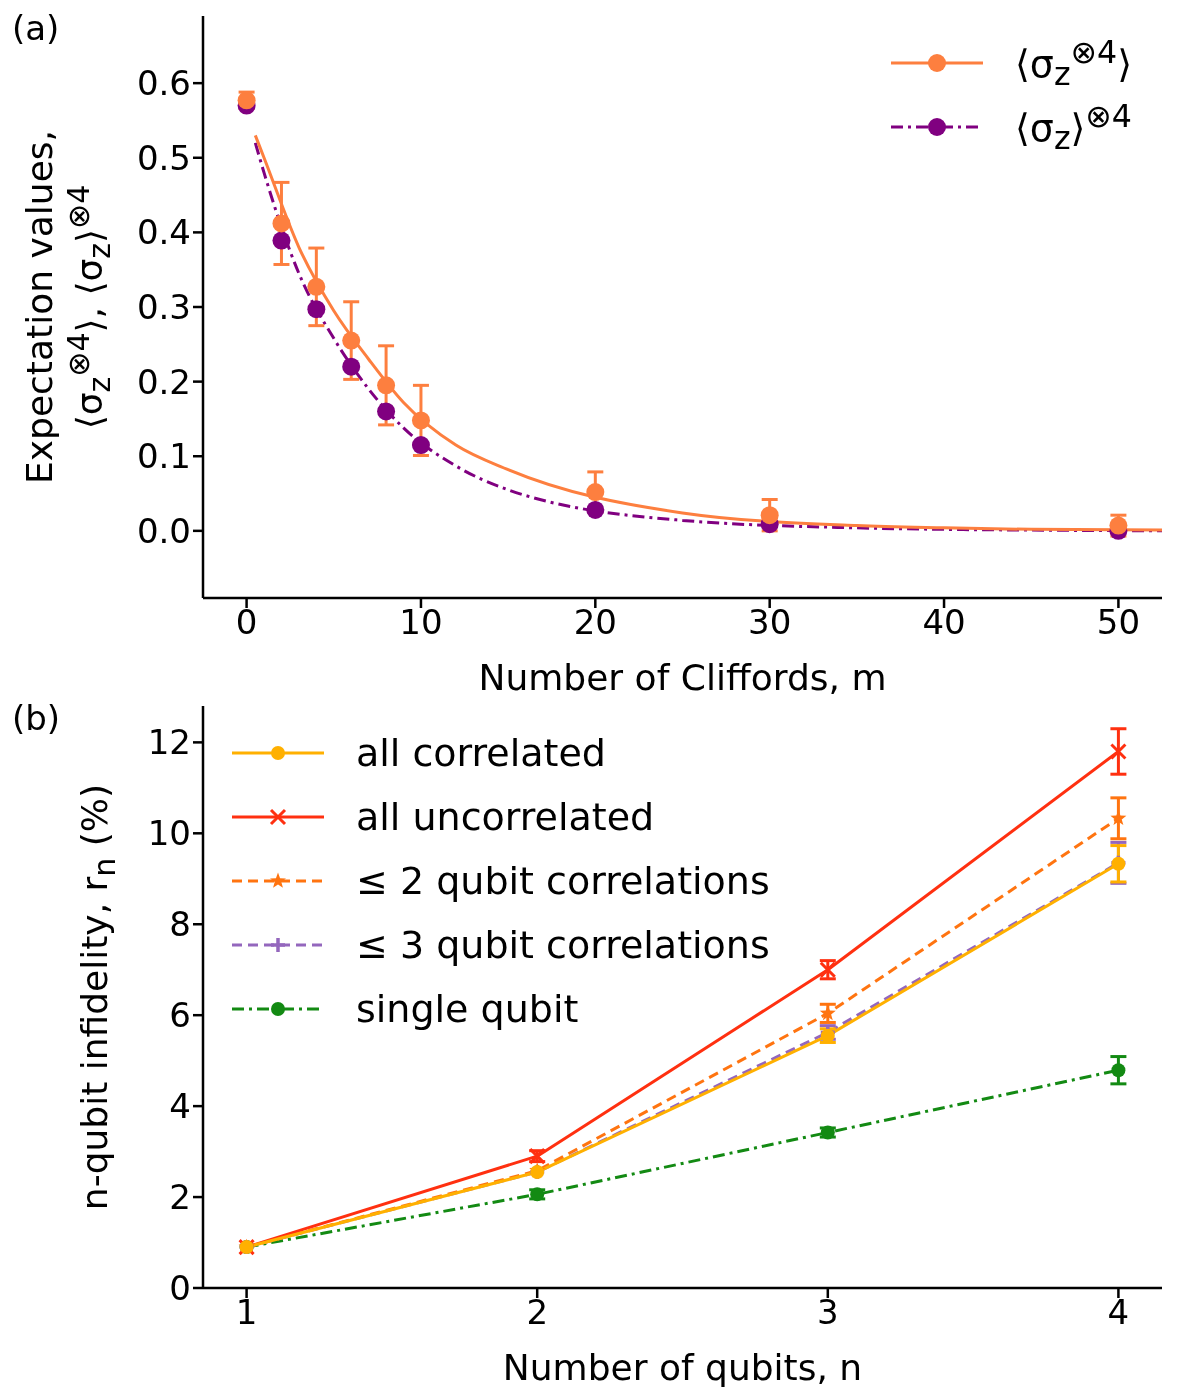  I want to click on legend-label: all uncorrelated, so click(505, 817).